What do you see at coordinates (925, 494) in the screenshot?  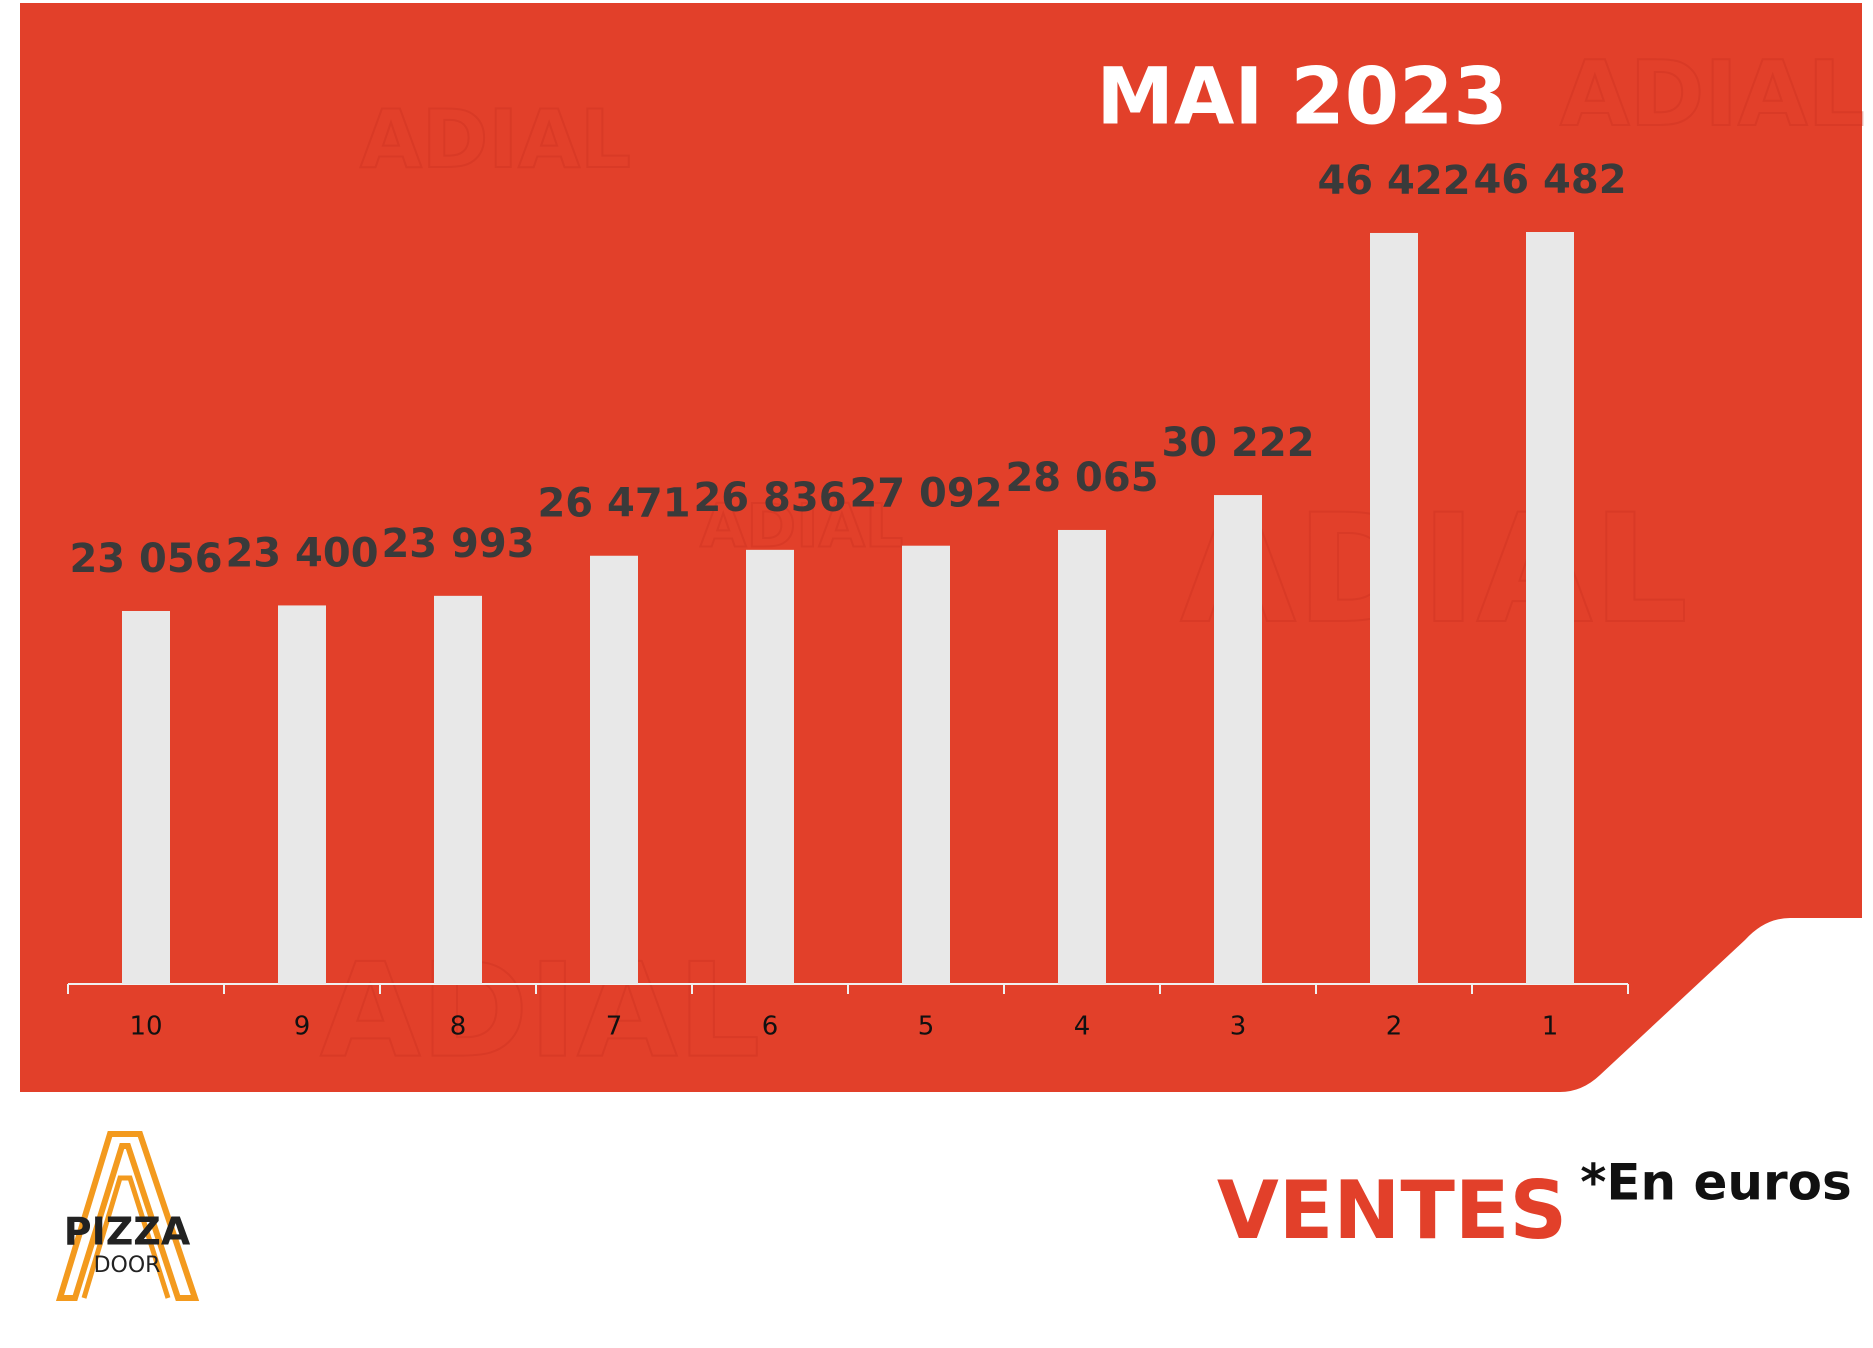 I see `value-label: 27 092` at bounding box center [925, 494].